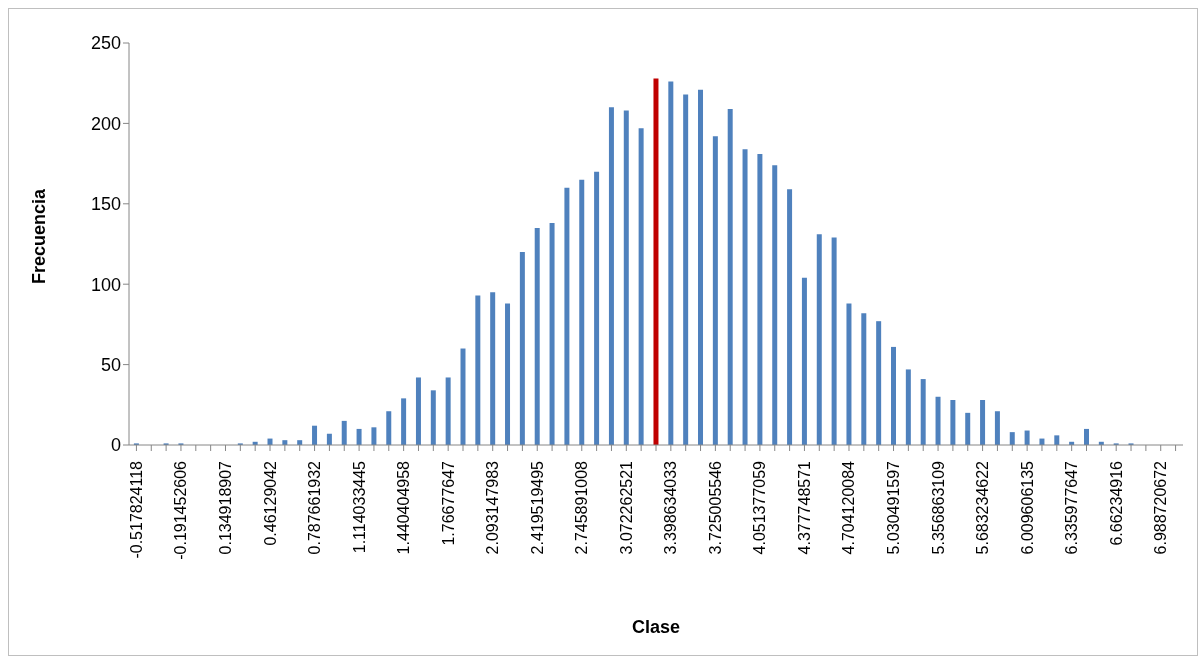 The image size is (1204, 662). What do you see at coordinates (938, 507) in the screenshot?
I see `x-tick-label: 5.356863109` at bounding box center [938, 507].